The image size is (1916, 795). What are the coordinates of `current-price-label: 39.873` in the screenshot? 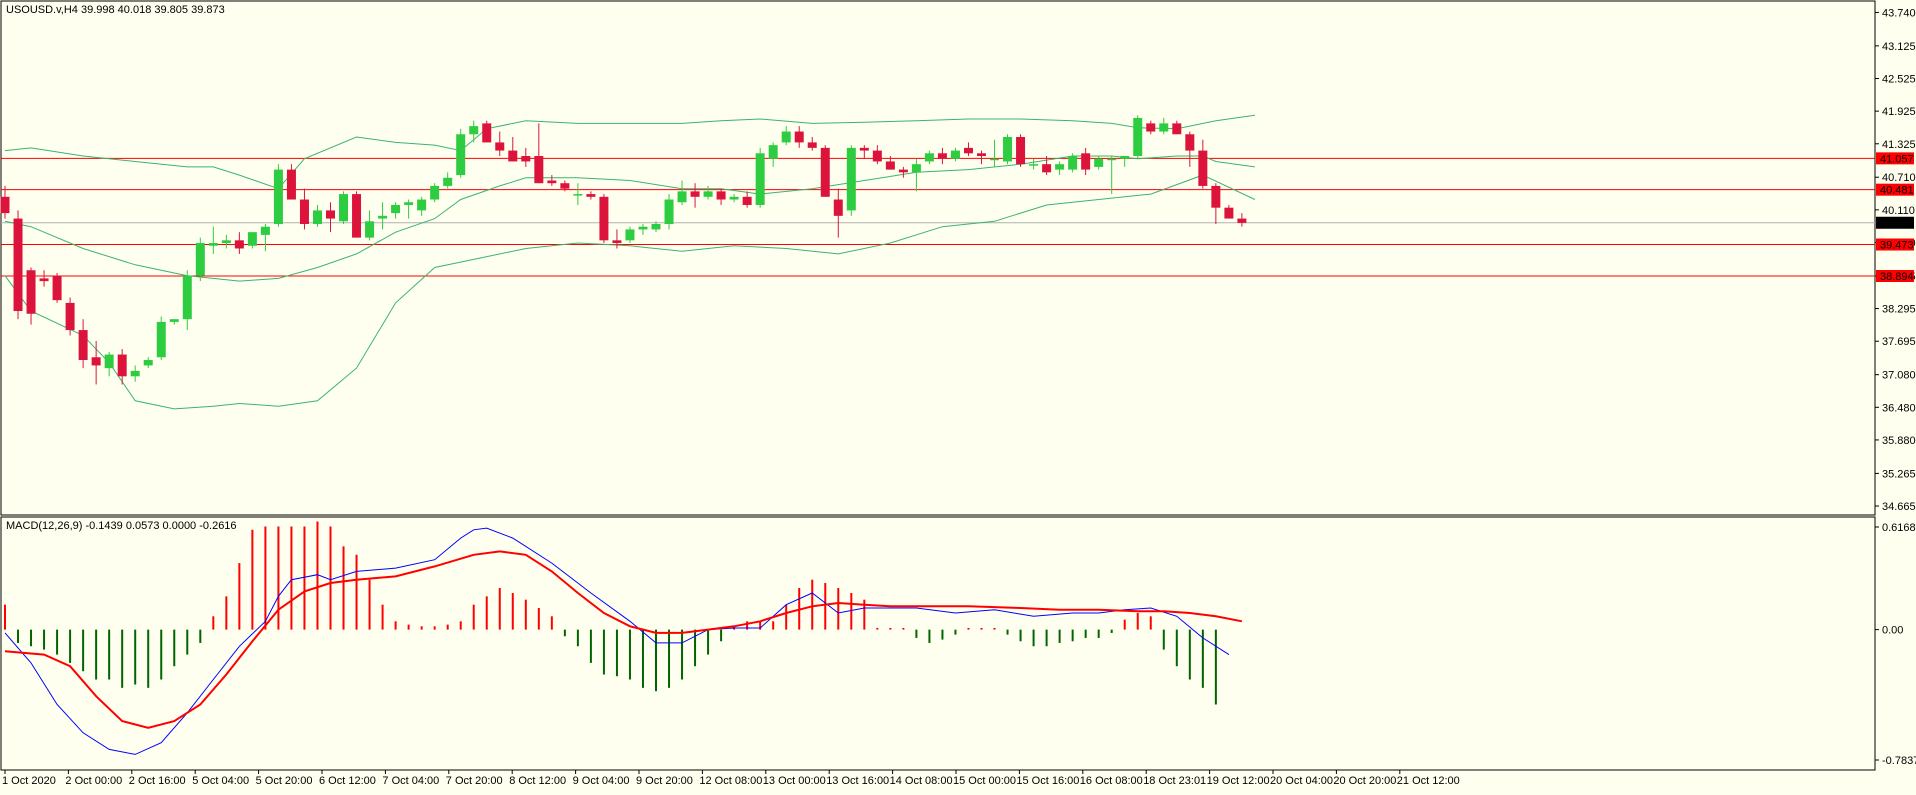 It's located at (1897, 224).